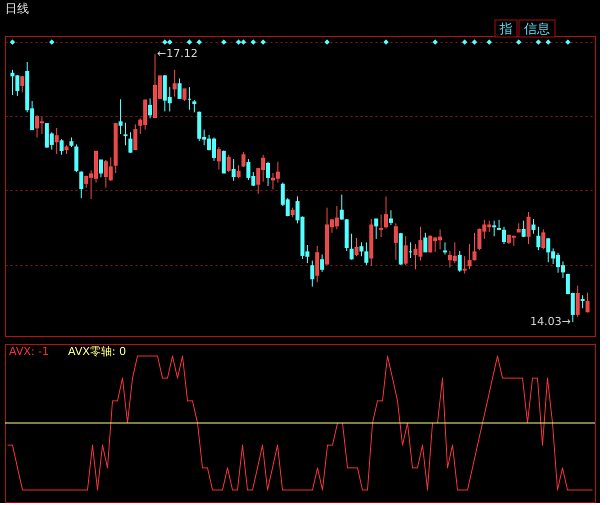 This screenshot has width=611, height=505. What do you see at coordinates (550, 321) in the screenshot?
I see `annotation: 14.03→` at bounding box center [550, 321].